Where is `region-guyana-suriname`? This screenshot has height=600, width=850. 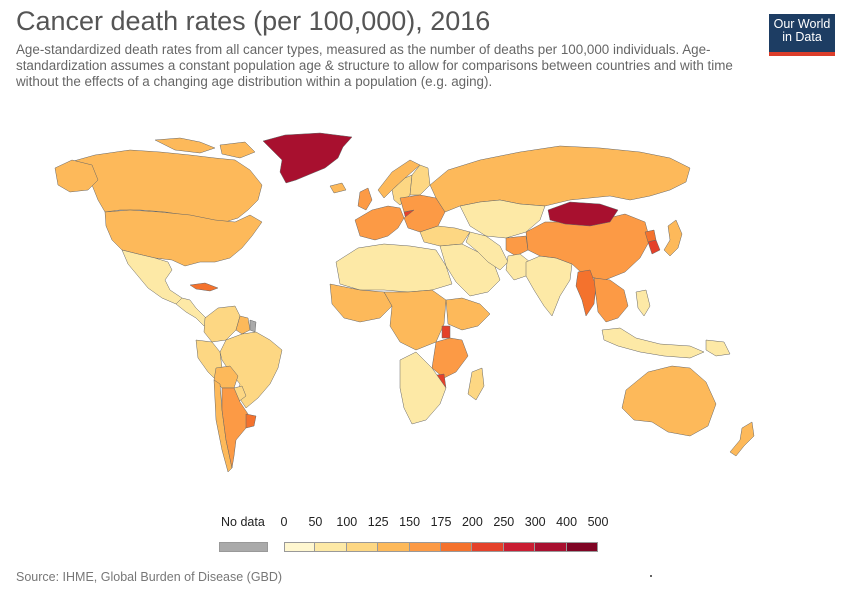
region-guyana-suriname is located at coordinates (243, 325).